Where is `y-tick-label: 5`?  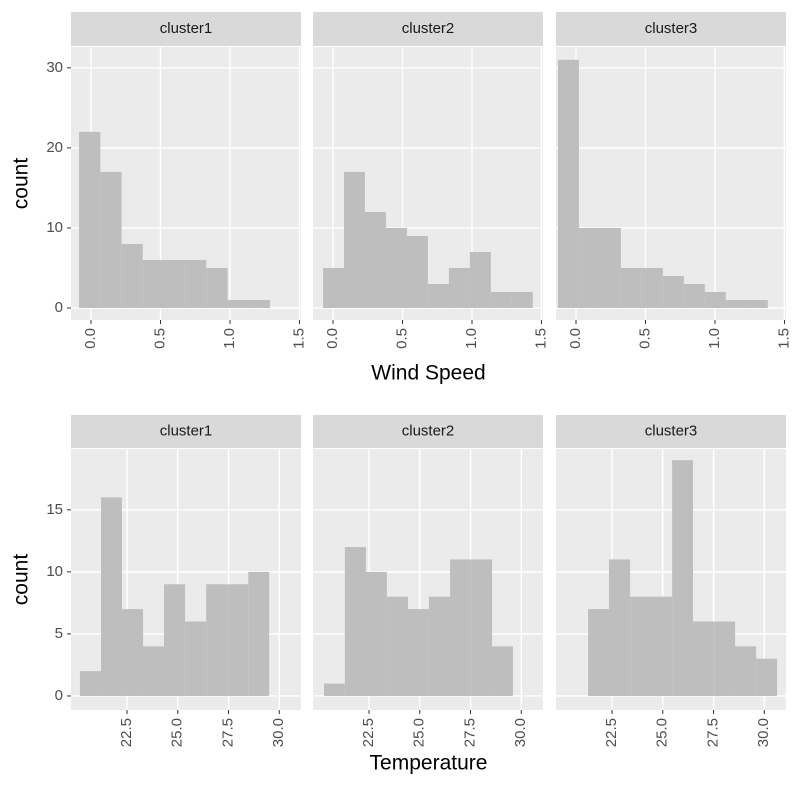
y-tick-label: 5 is located at coordinates (59, 633).